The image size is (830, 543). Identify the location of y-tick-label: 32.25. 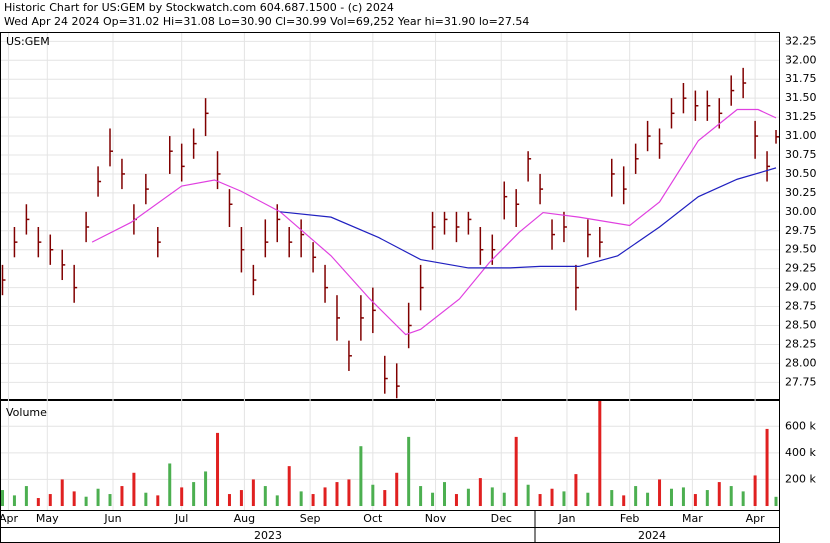
(801, 40).